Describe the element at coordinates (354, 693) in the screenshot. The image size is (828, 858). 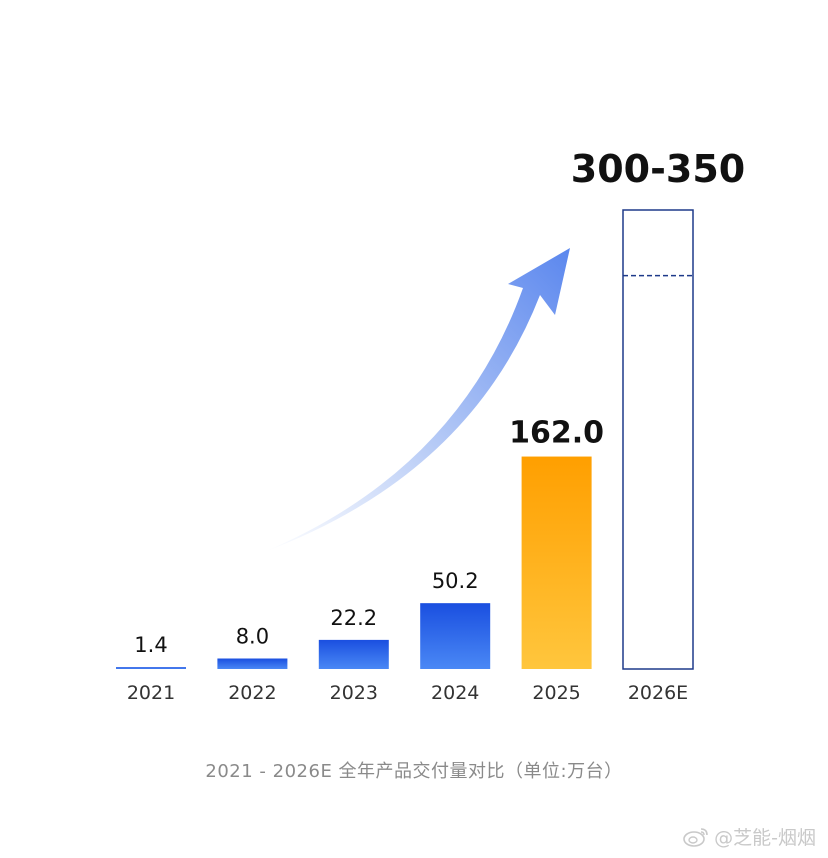
I see `x-tick-label-2023: 2023` at that location.